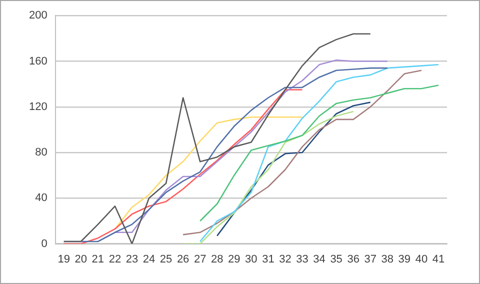 The image size is (480, 284). What do you see at coordinates (438, 259) in the screenshot?
I see `x-tick-label: 41` at bounding box center [438, 259].